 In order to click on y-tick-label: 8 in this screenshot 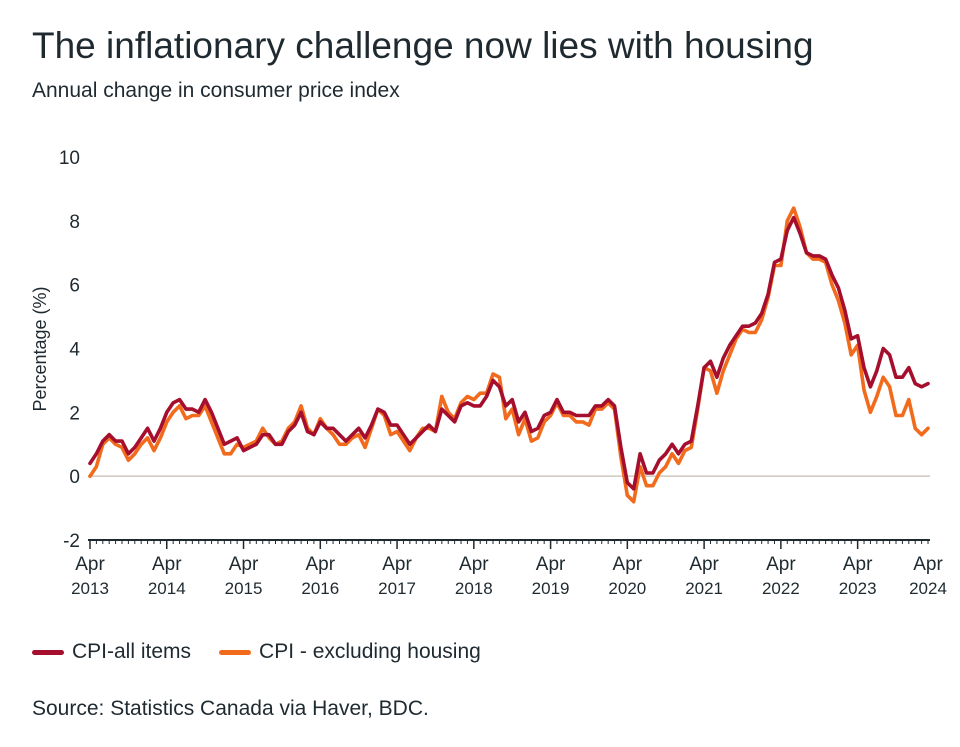, I will do `click(74, 222)`.